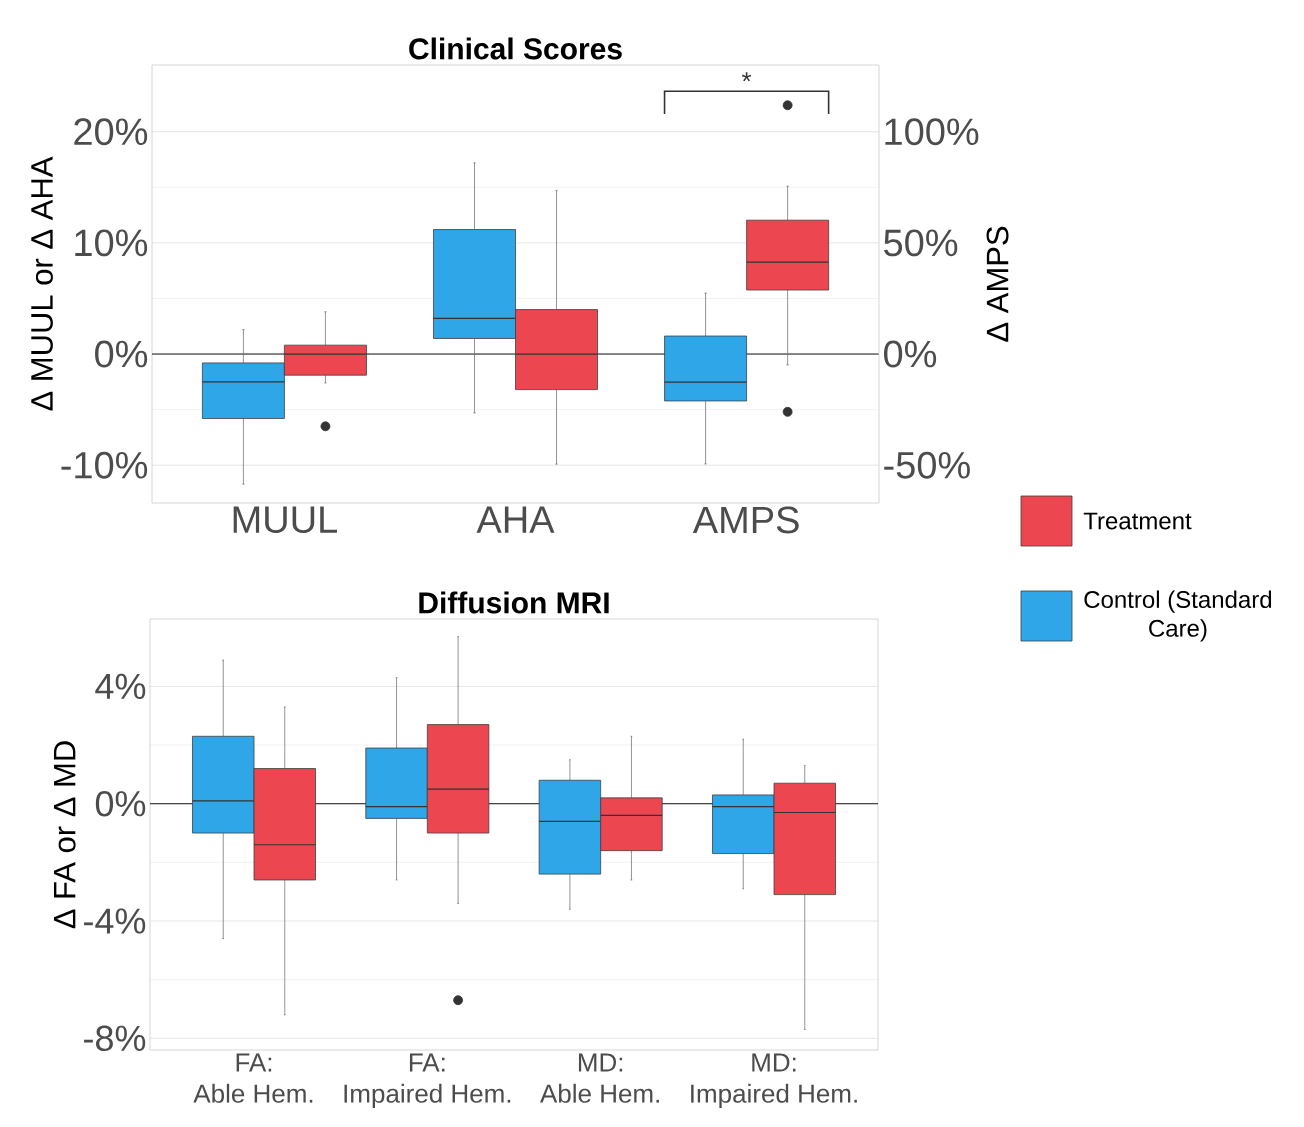 The width and height of the screenshot is (1304, 1127). Describe the element at coordinates (64, 835) in the screenshot. I see `y-axis-title: Δ FA or Δ MD` at that location.